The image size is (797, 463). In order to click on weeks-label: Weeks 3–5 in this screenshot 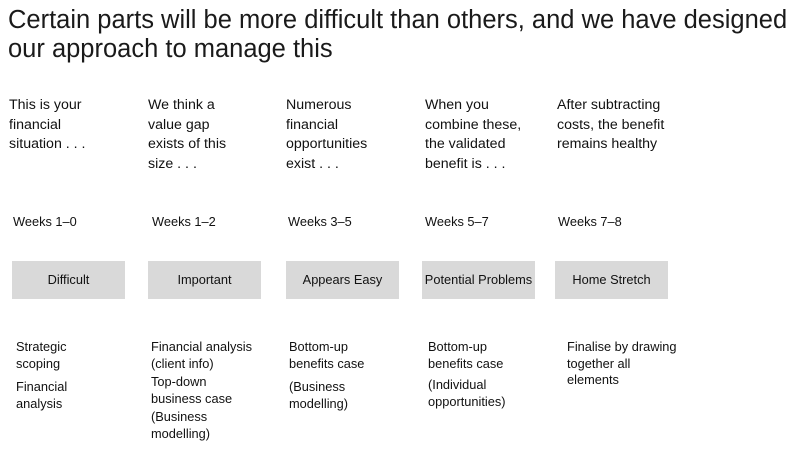, I will do `click(320, 221)`.